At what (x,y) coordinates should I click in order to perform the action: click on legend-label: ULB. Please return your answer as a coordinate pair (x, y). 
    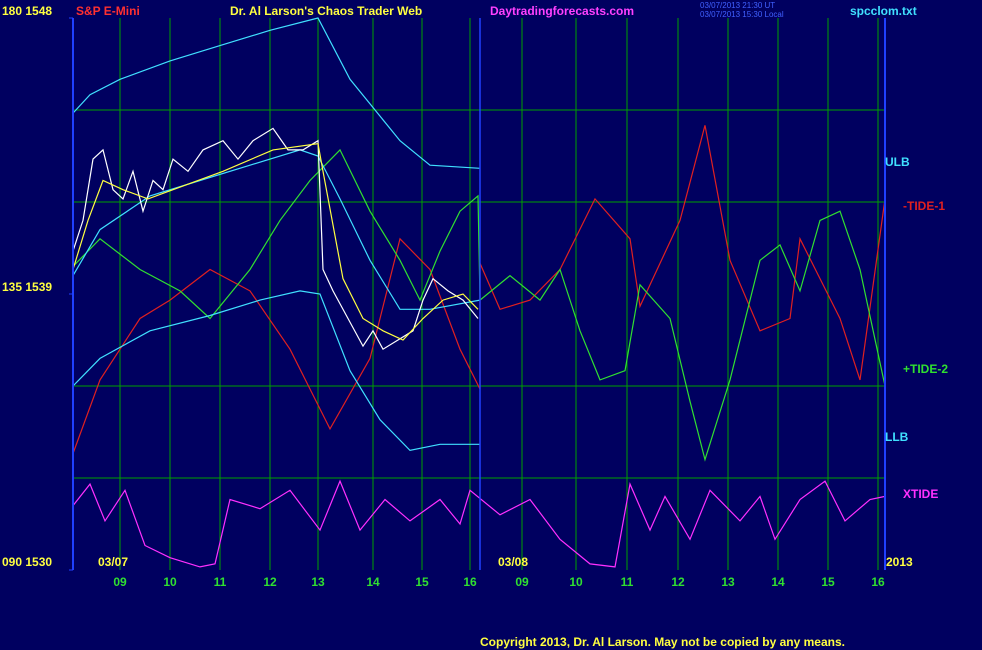
    Looking at the image, I should click on (897, 162).